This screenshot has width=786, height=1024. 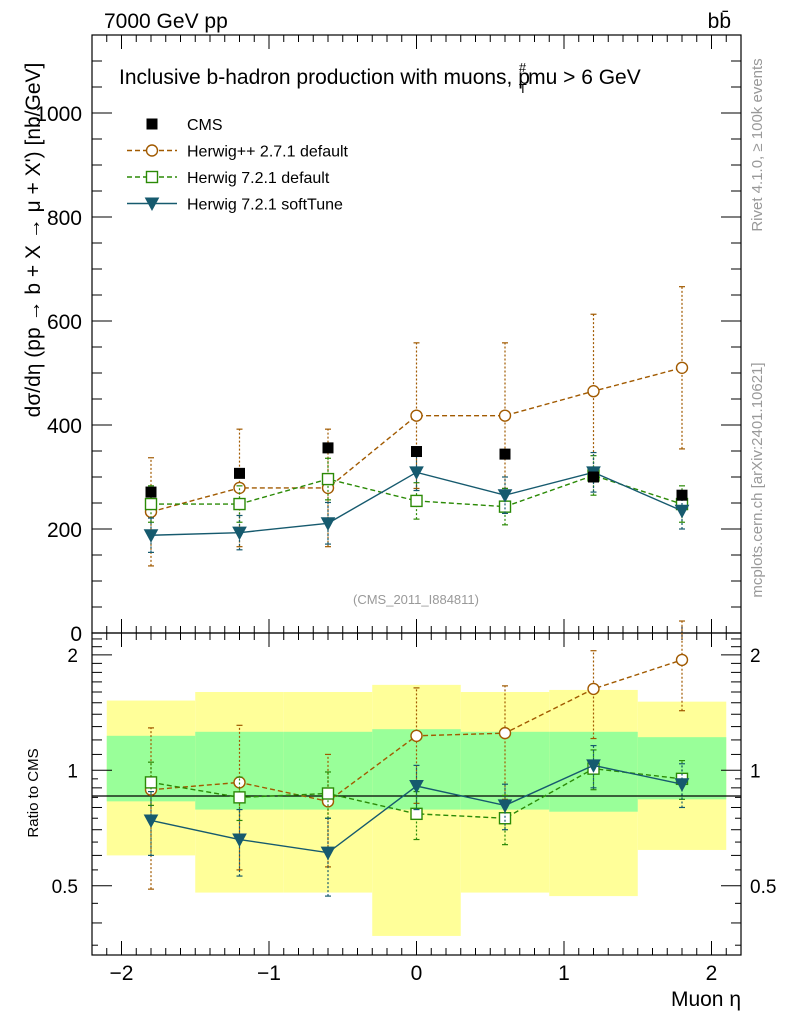 What do you see at coordinates (523, 88) in the screenshot?
I see `plot-title-sub: T` at bounding box center [523, 88].